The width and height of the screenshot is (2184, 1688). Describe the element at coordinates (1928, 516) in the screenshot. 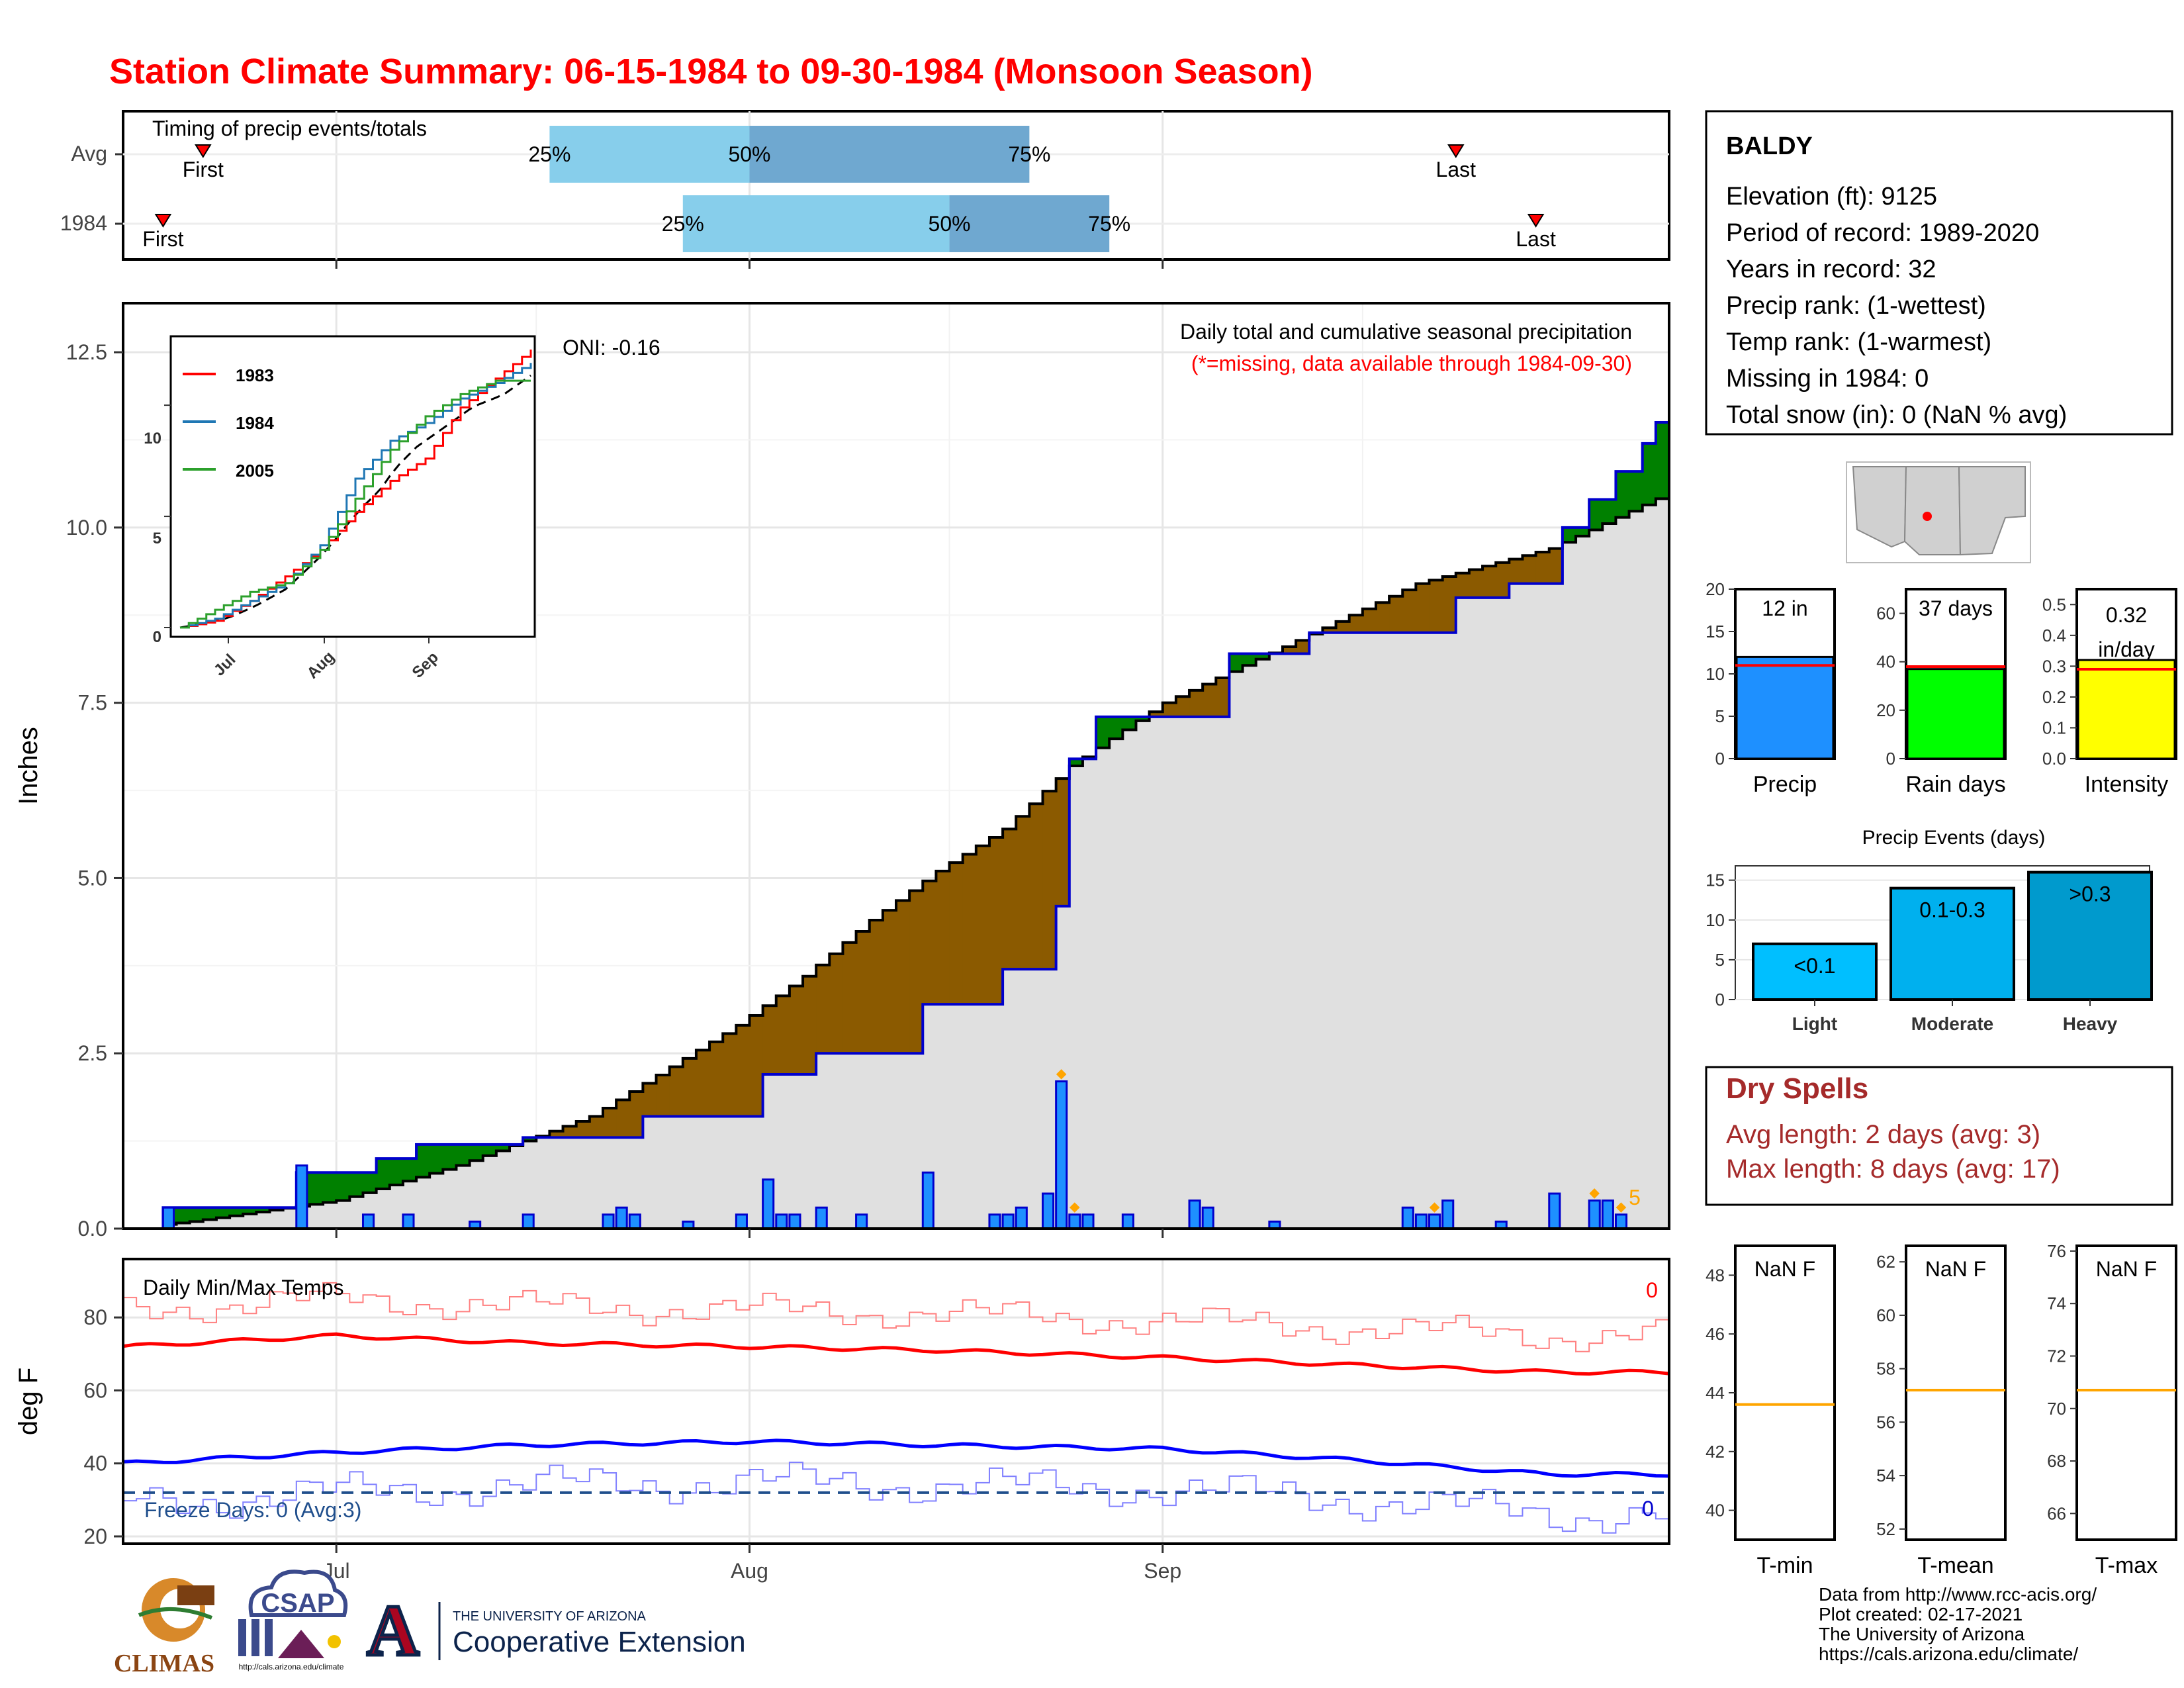

I see `station-location-marker` at that location.